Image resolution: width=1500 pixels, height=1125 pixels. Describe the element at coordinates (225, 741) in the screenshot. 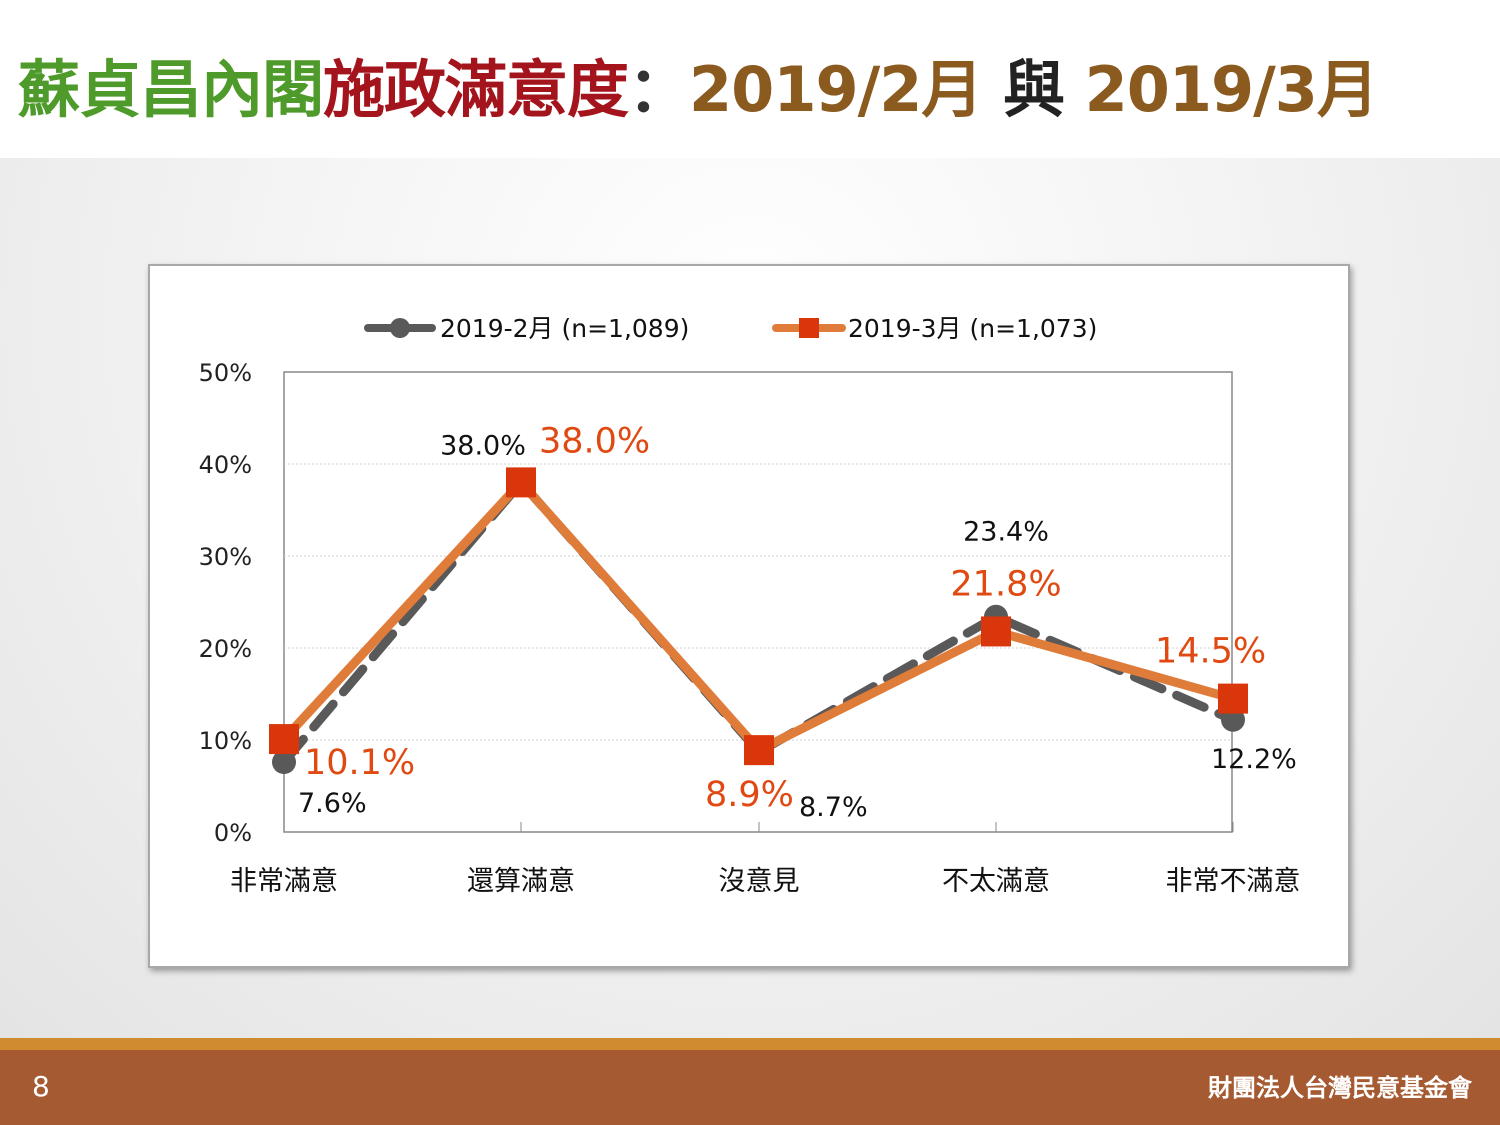

I see `y-tick-label: 10%` at that location.